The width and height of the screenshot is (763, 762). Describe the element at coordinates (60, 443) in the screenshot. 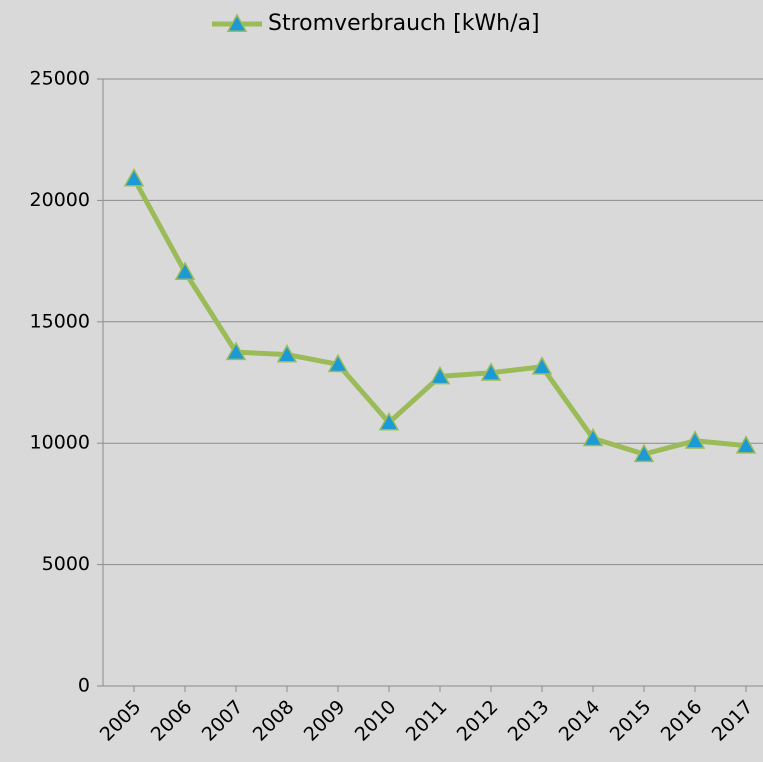

I see `y-tick-label: 10000` at that location.